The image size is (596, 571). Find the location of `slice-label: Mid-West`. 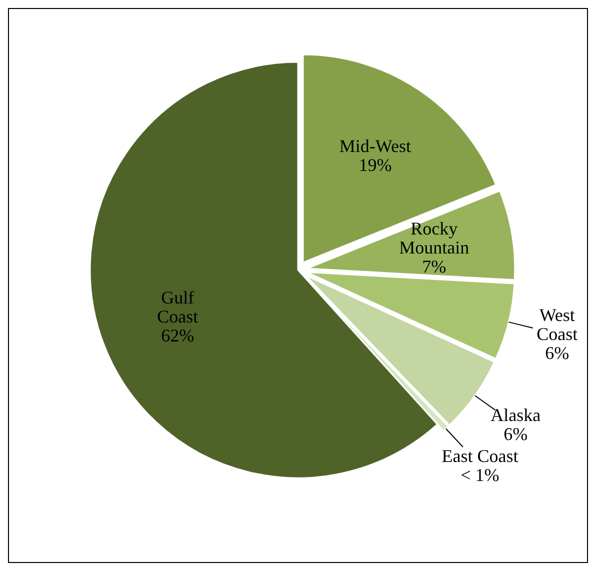

slice-label: Mid-West is located at coordinates (375, 146).